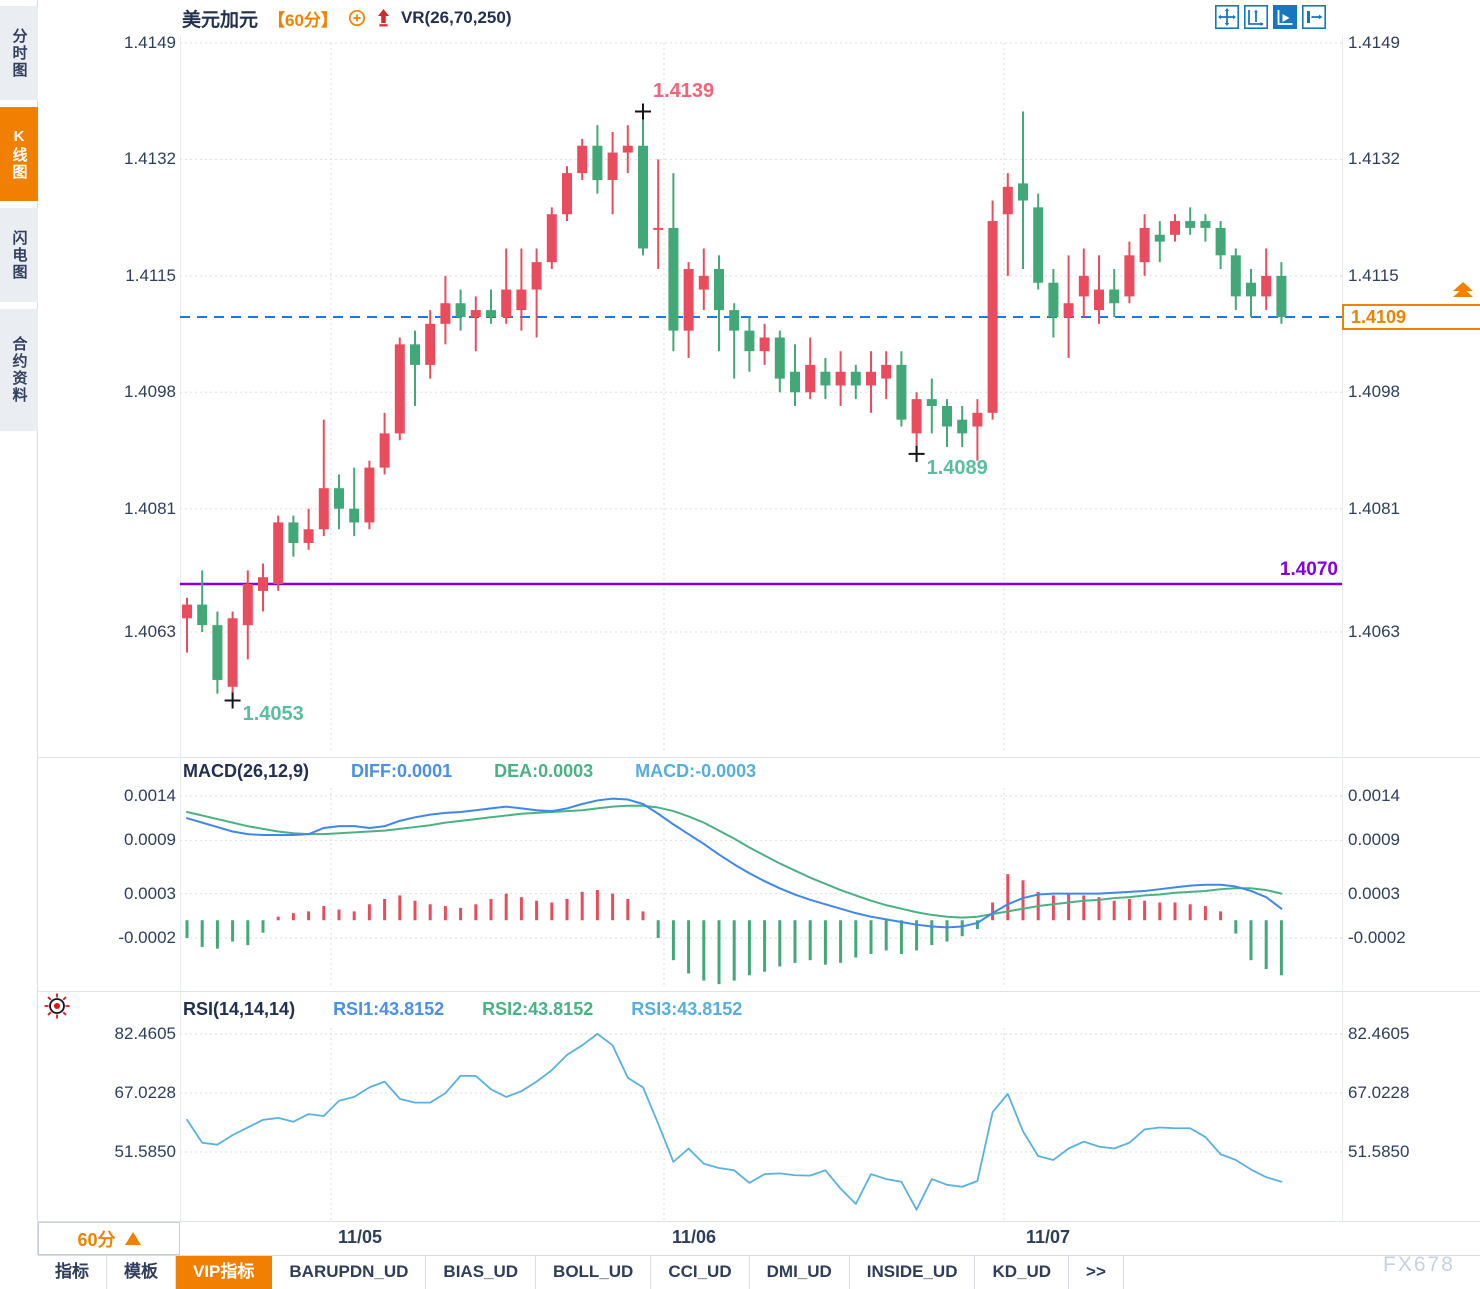 This screenshot has height=1289, width=1480. Describe the element at coordinates (913, 1272) in the screenshot. I see `tab-inside-ud: INSIDE_UD` at that location.